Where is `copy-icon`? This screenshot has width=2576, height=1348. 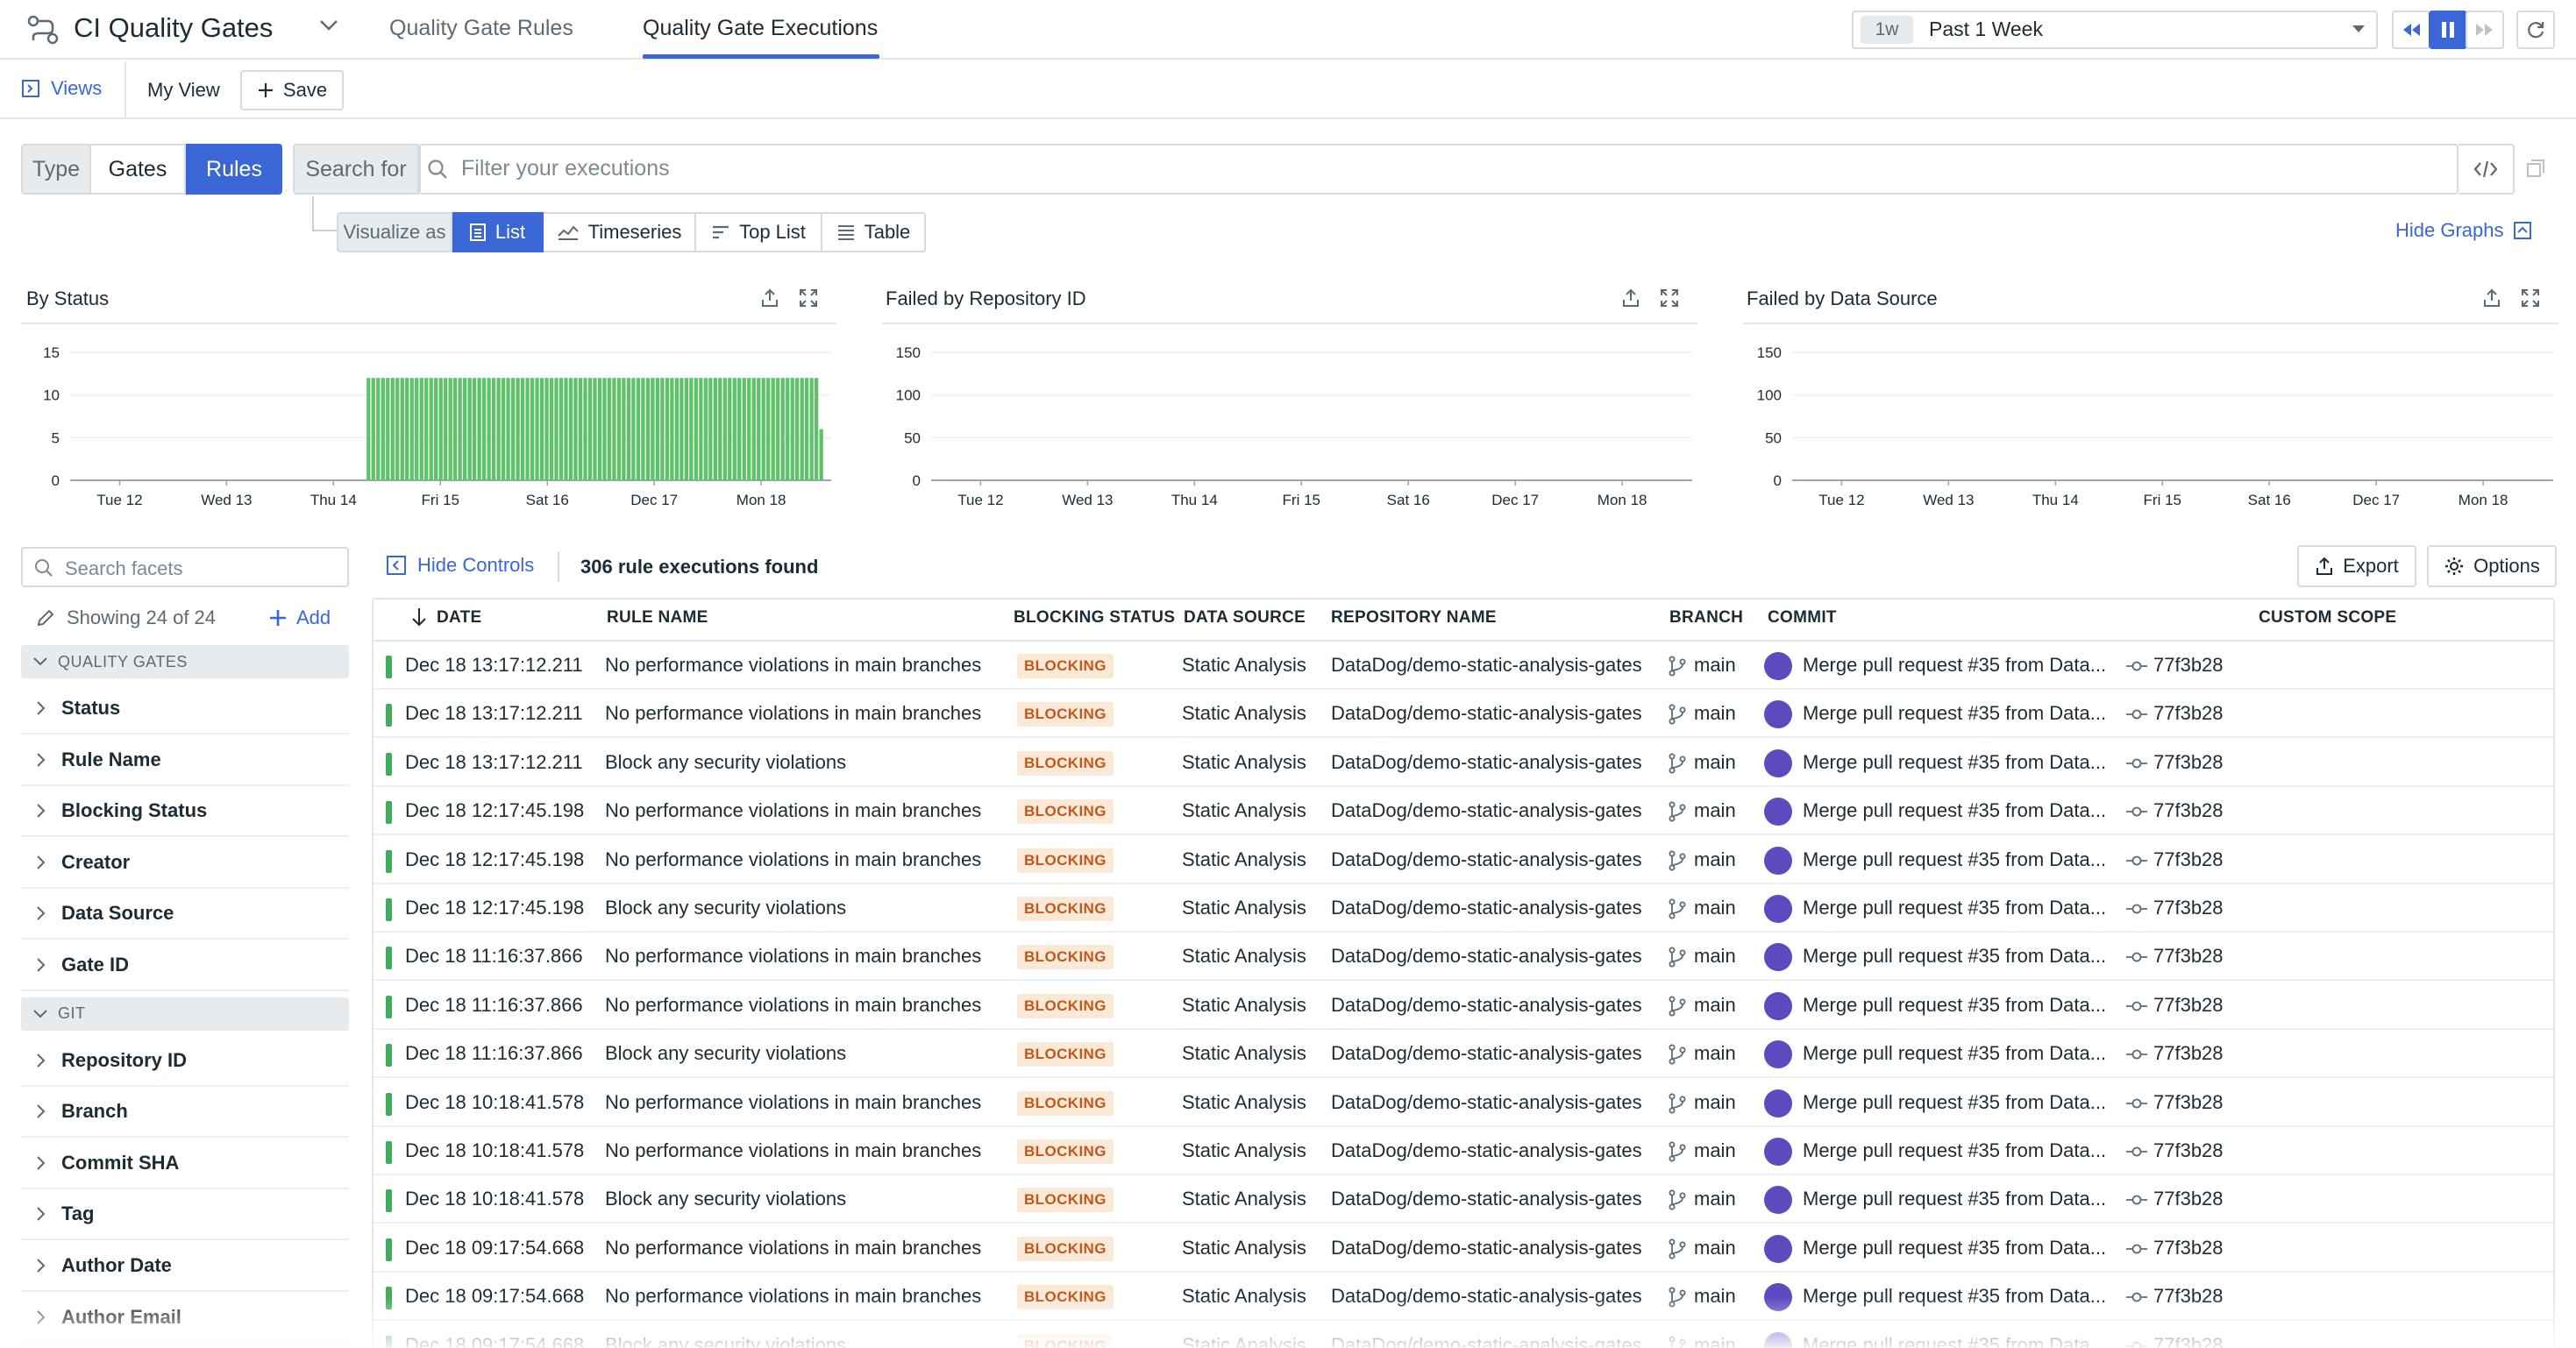 copy-icon is located at coordinates (2535, 168).